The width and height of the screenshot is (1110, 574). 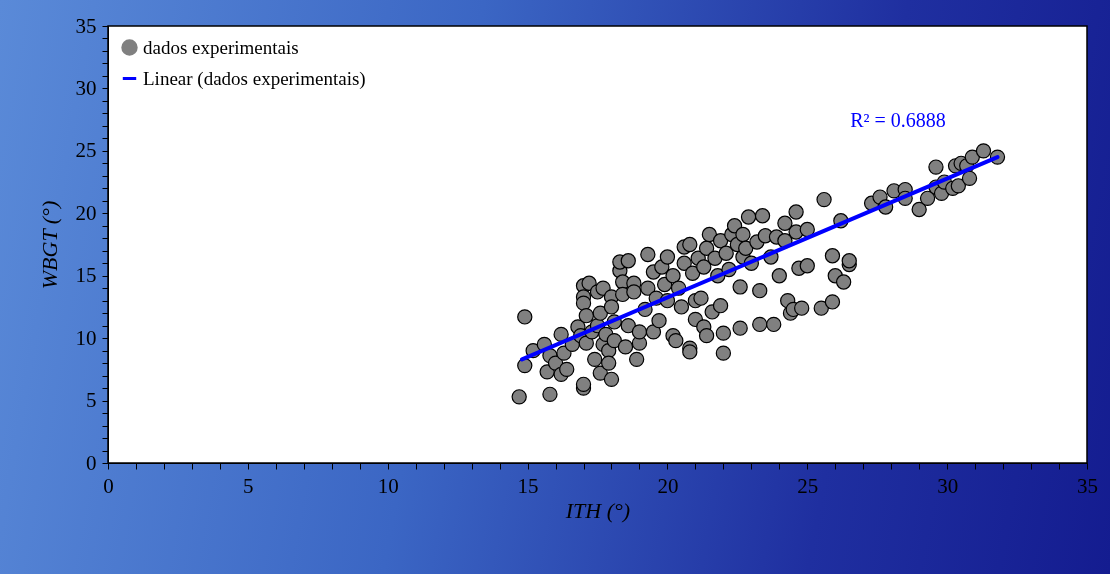 What do you see at coordinates (808, 485) in the screenshot?
I see `x-tick-label: 25` at bounding box center [808, 485].